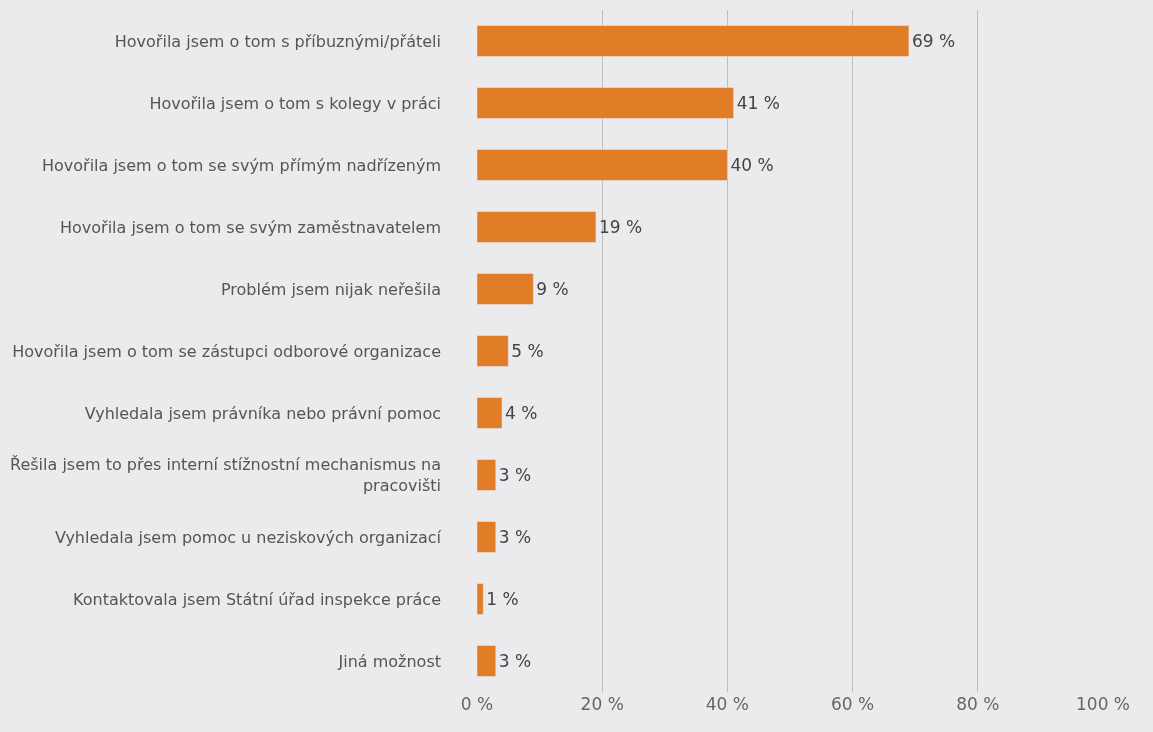 The width and height of the screenshot is (1153, 732). I want to click on x-tick-label: 80 %, so click(978, 704).